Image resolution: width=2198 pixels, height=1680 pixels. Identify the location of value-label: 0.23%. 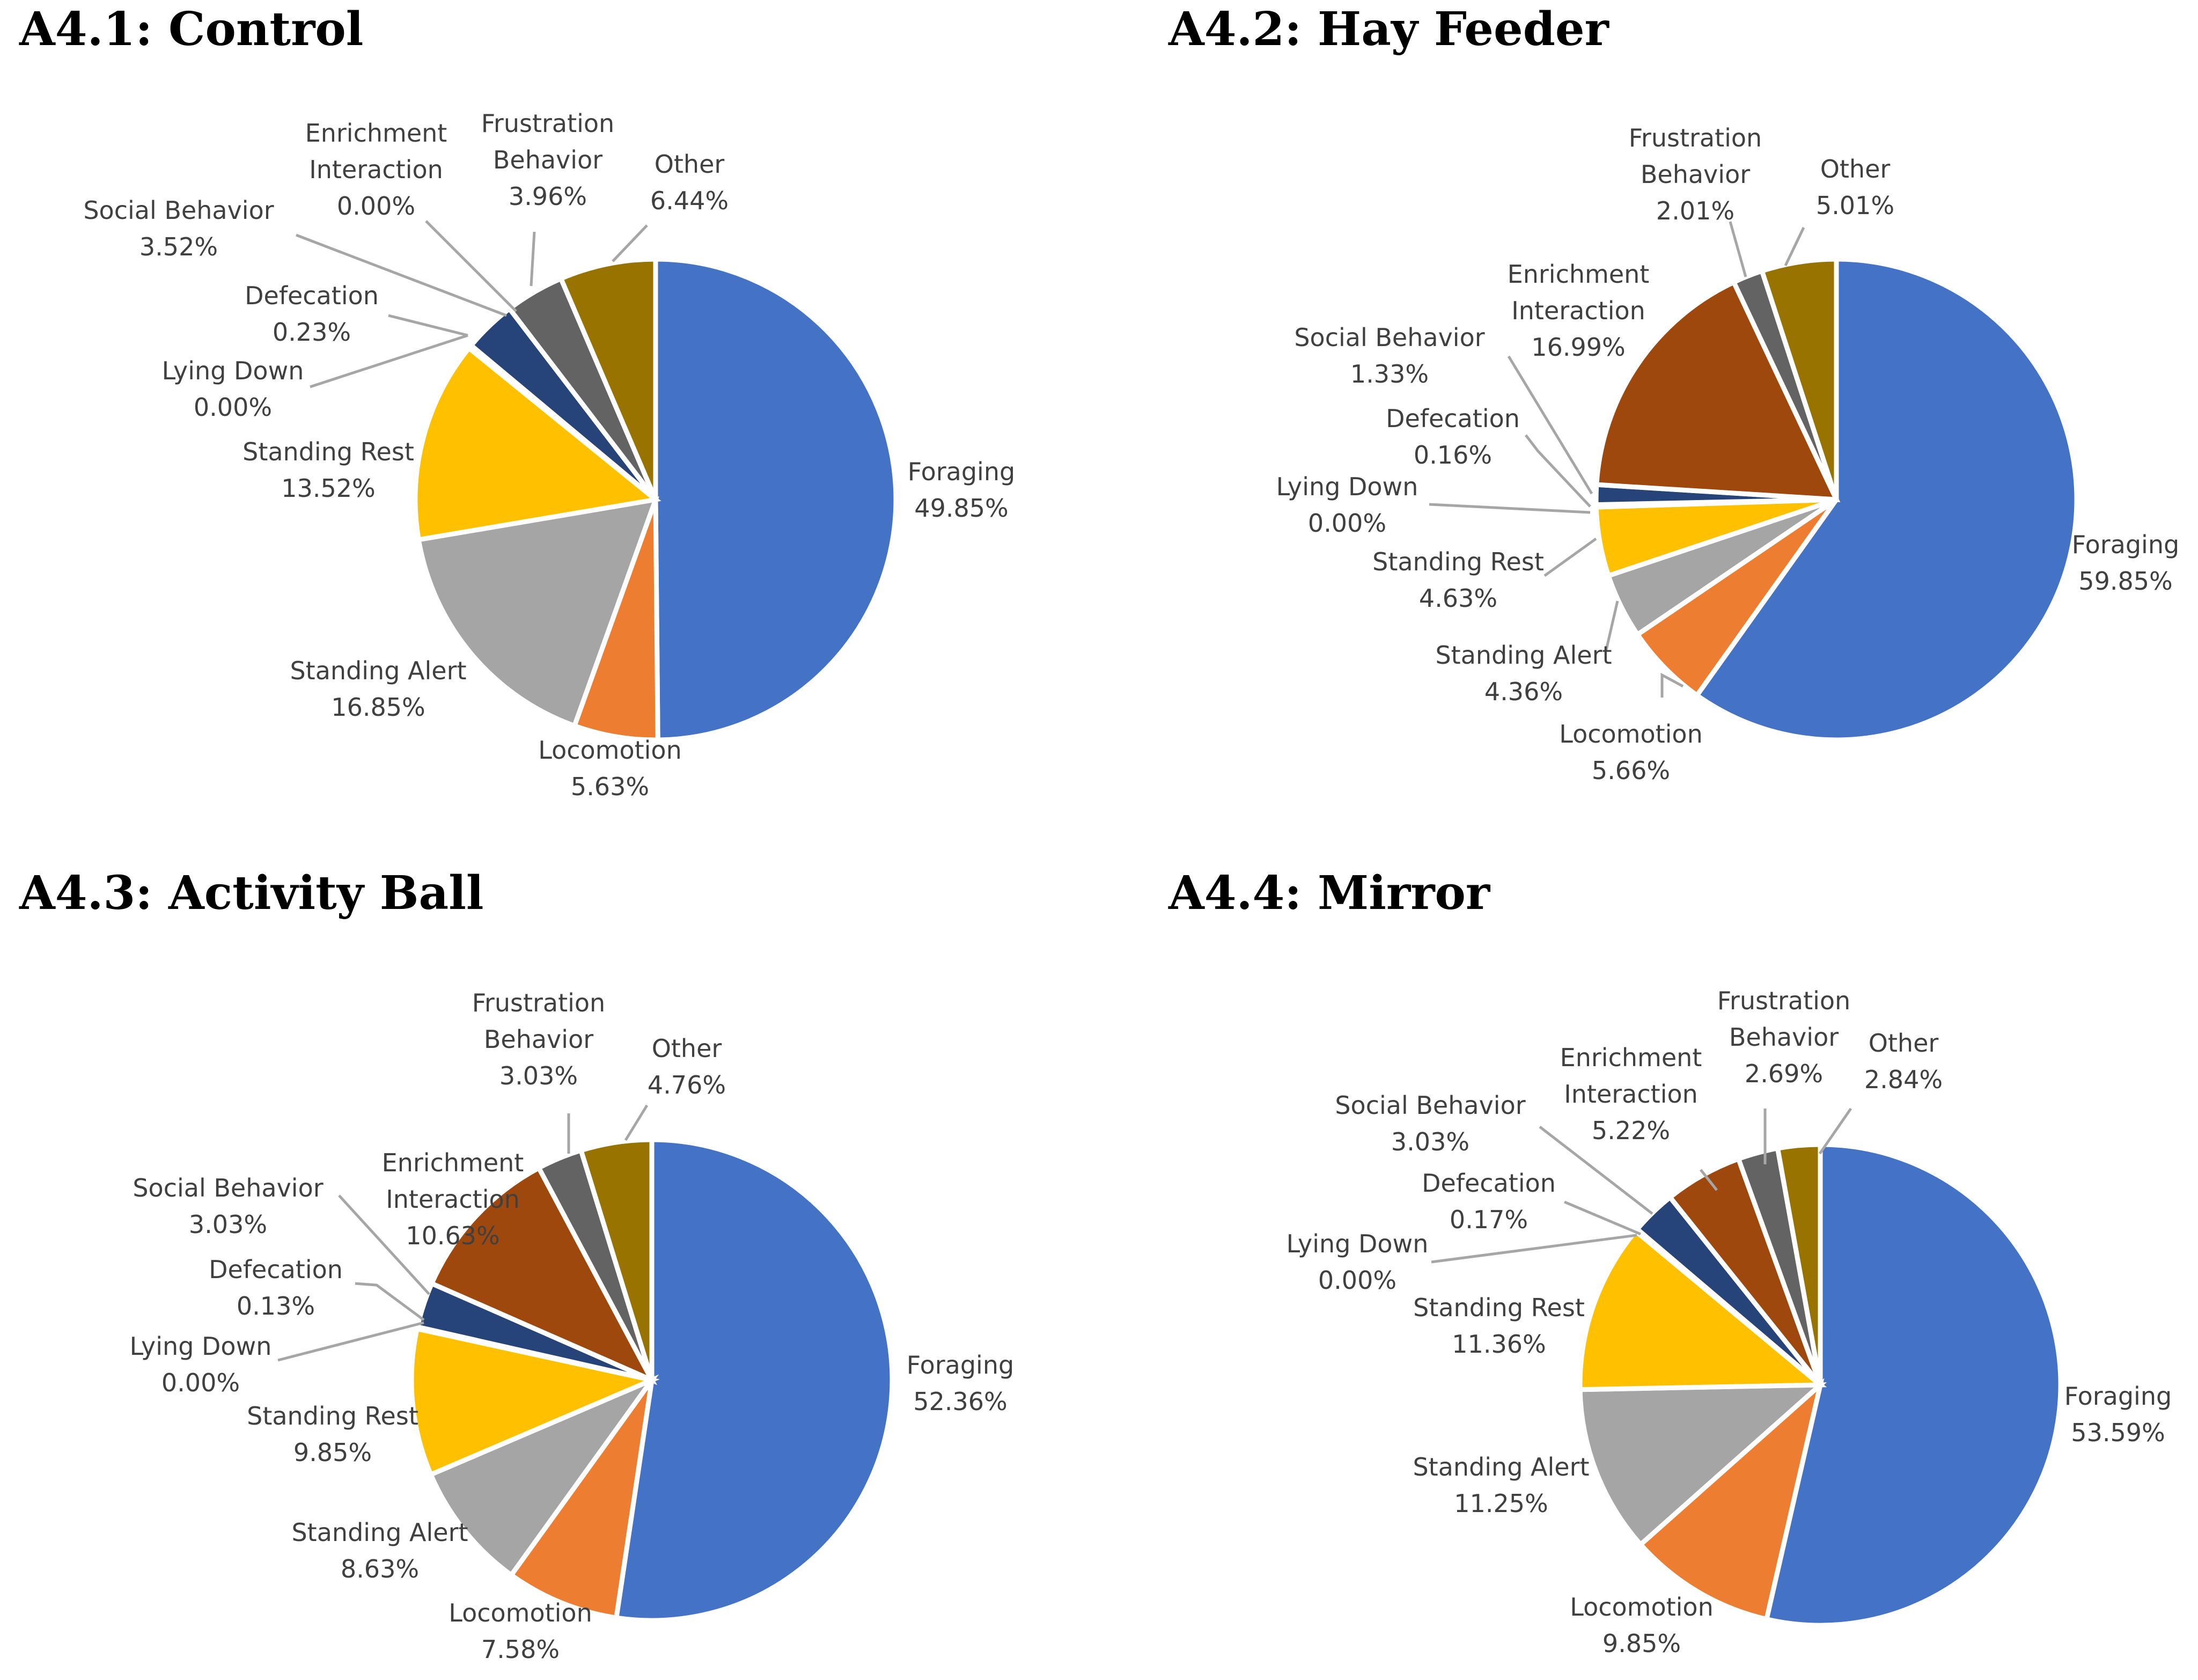
(312, 332).